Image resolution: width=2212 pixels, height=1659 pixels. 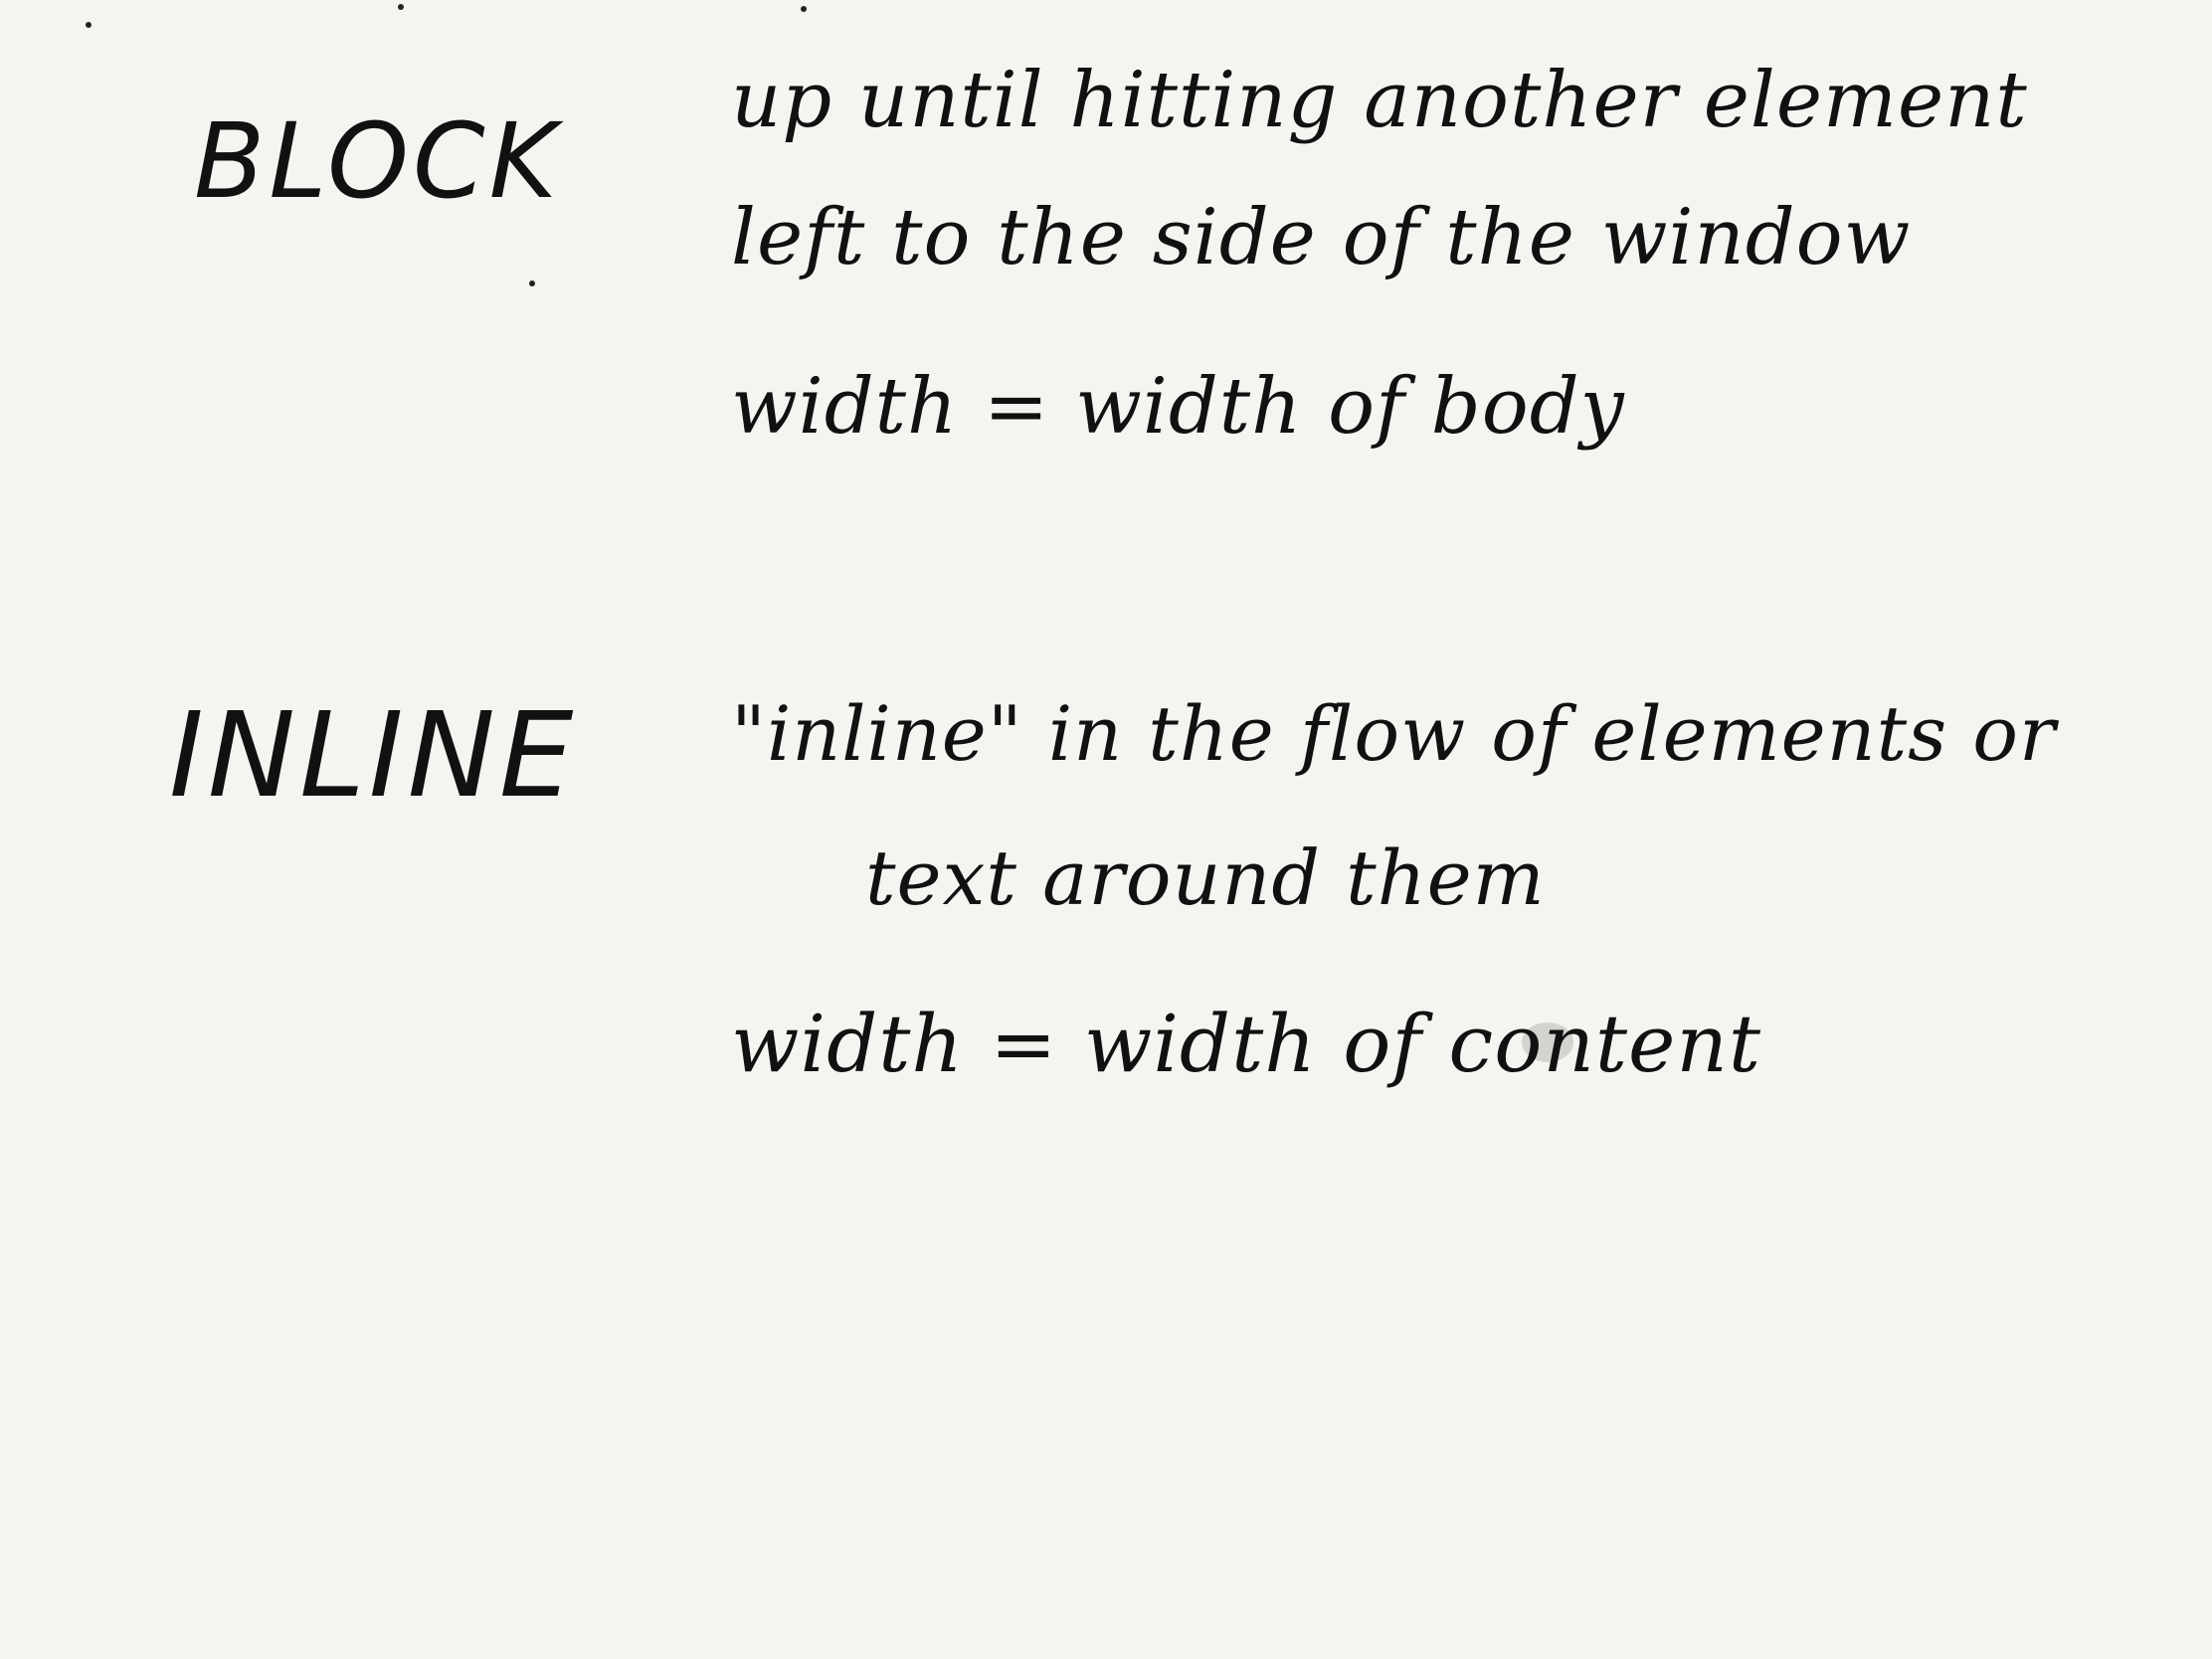 I want to click on inline-note-line-2: text around them, so click(x=1205, y=877).